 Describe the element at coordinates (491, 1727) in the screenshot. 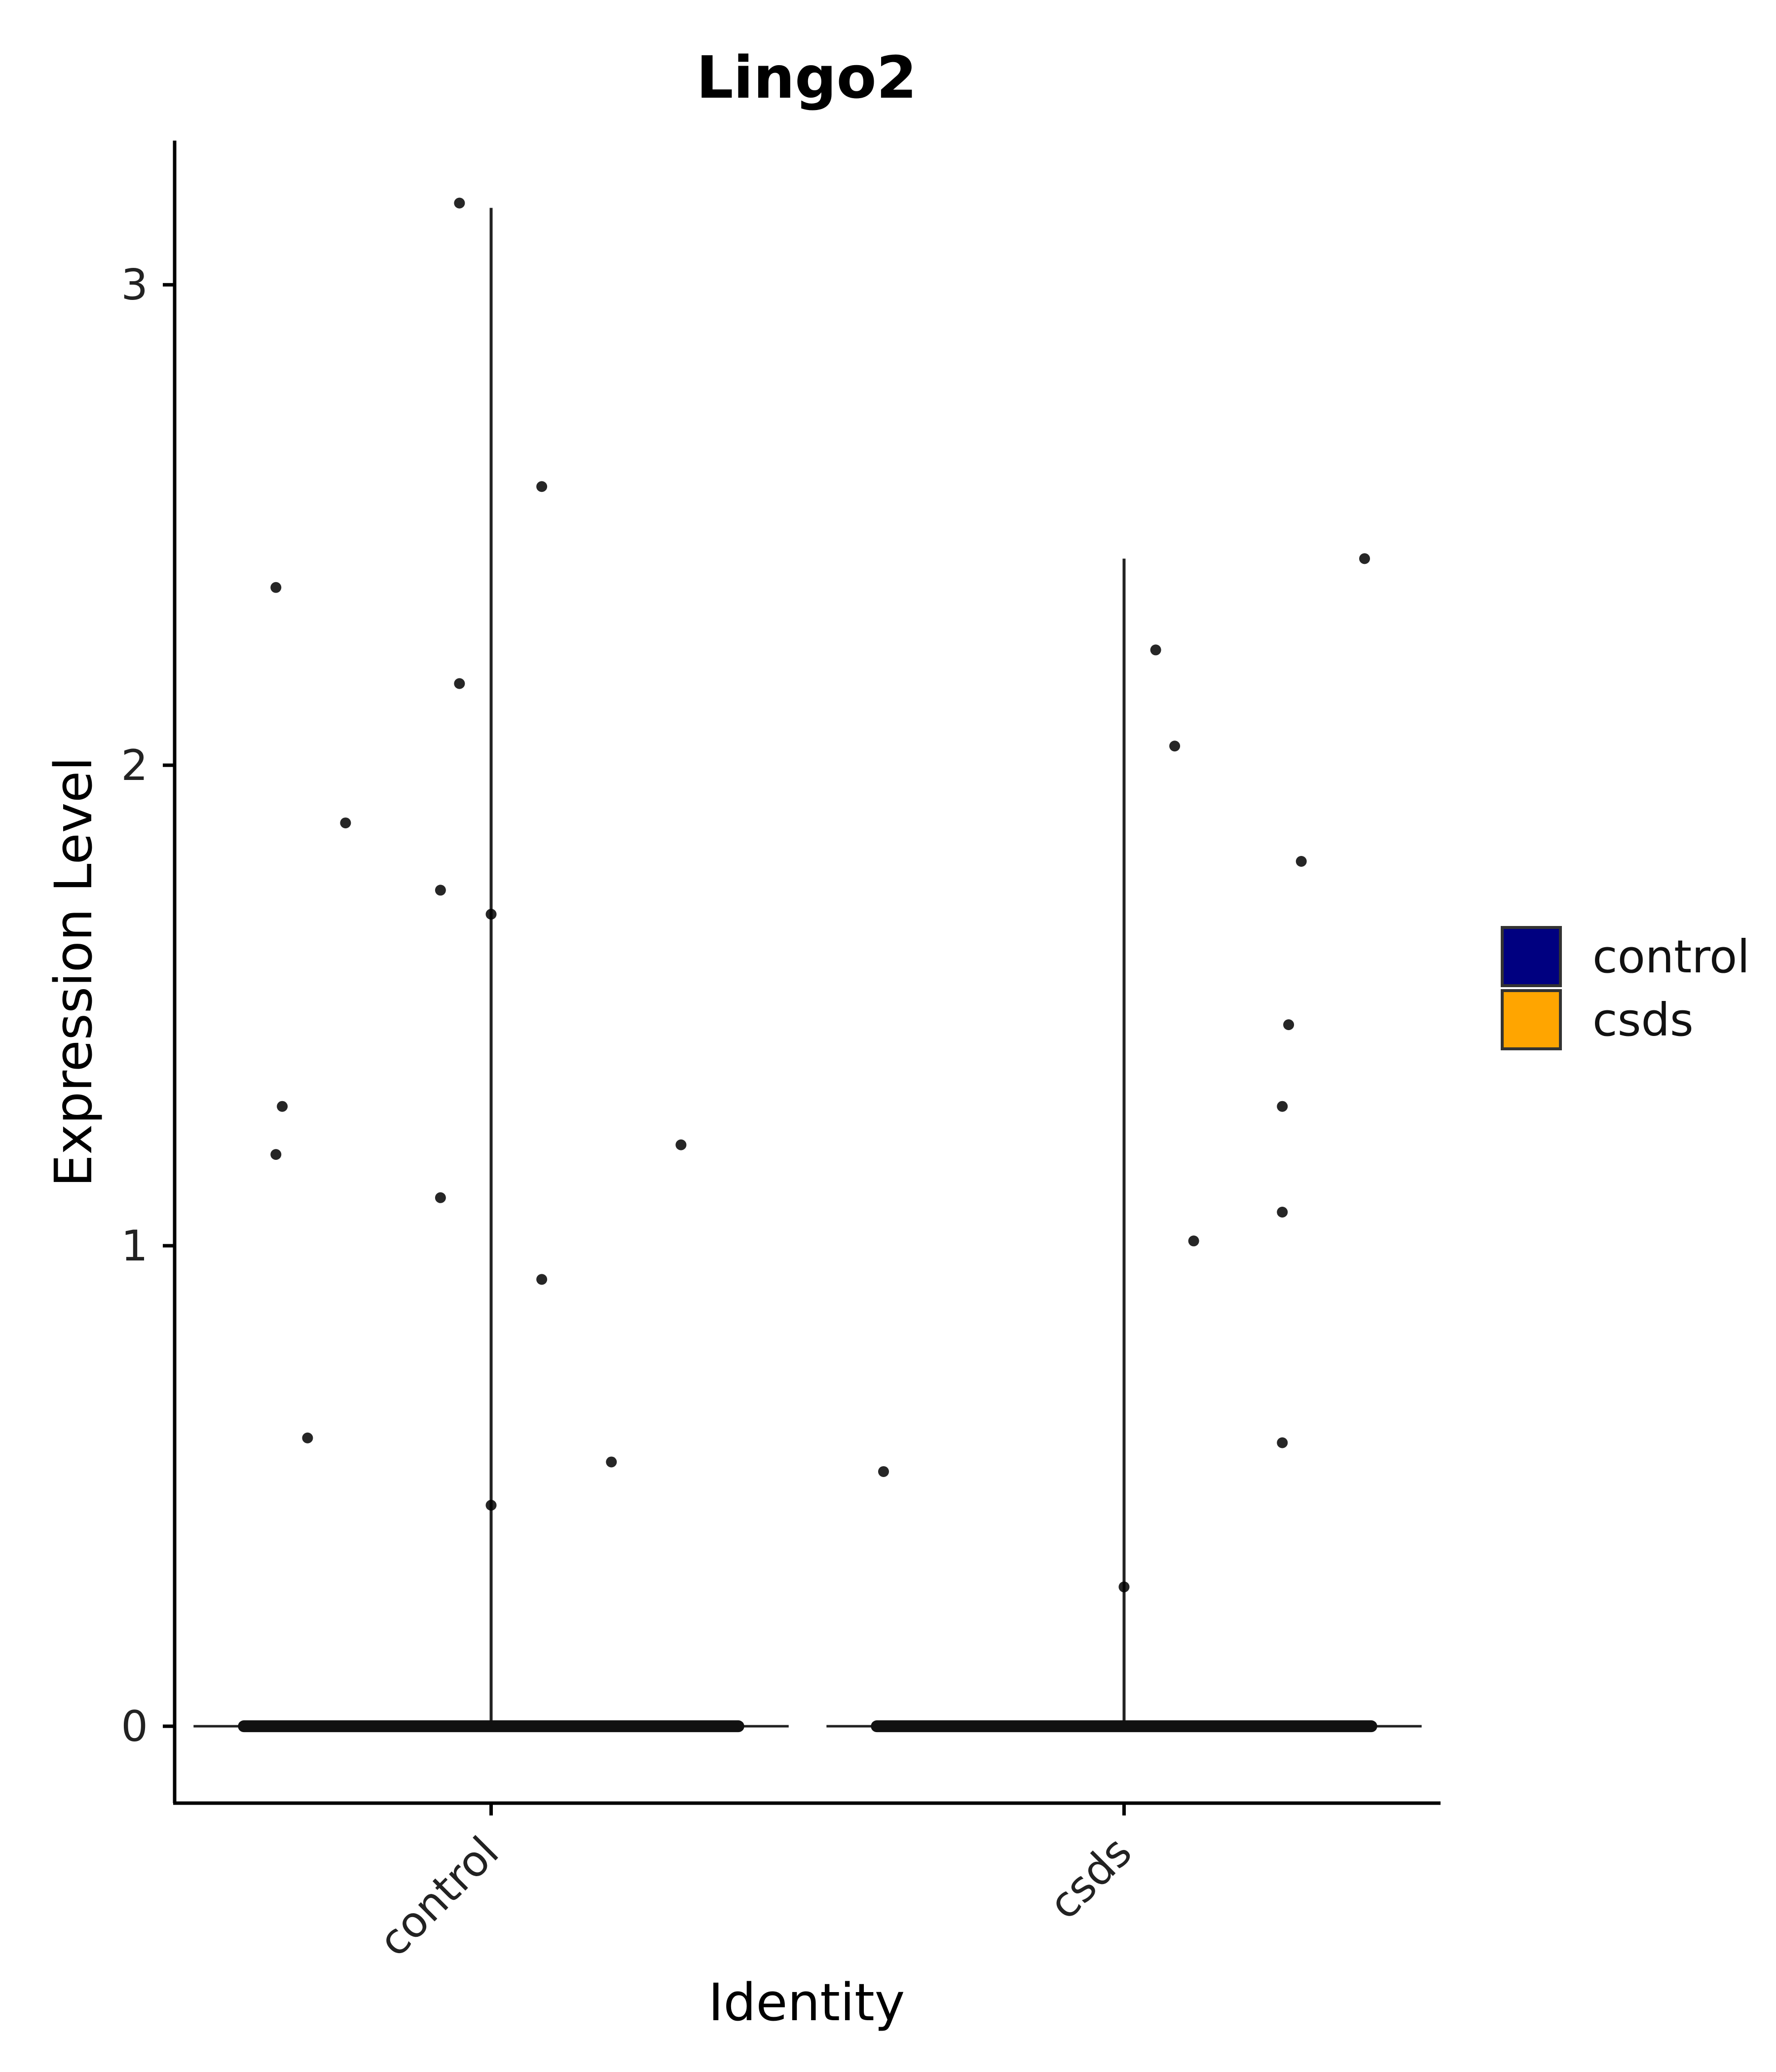

I see `zero-points-band-control` at that location.